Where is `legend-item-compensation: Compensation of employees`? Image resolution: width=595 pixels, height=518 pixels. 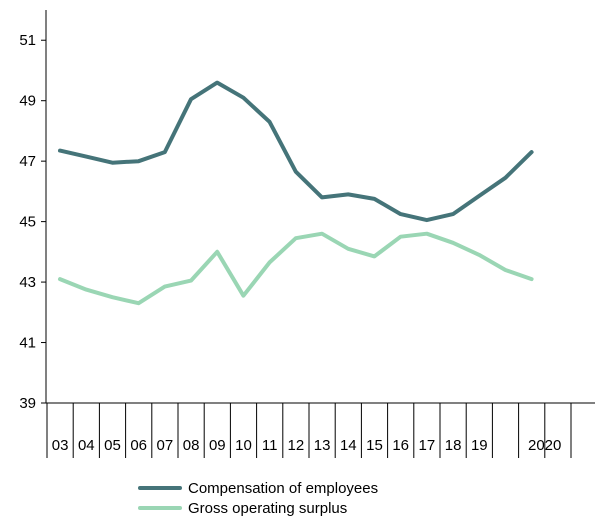 legend-item-compensation: Compensation of employees is located at coordinates (258, 488).